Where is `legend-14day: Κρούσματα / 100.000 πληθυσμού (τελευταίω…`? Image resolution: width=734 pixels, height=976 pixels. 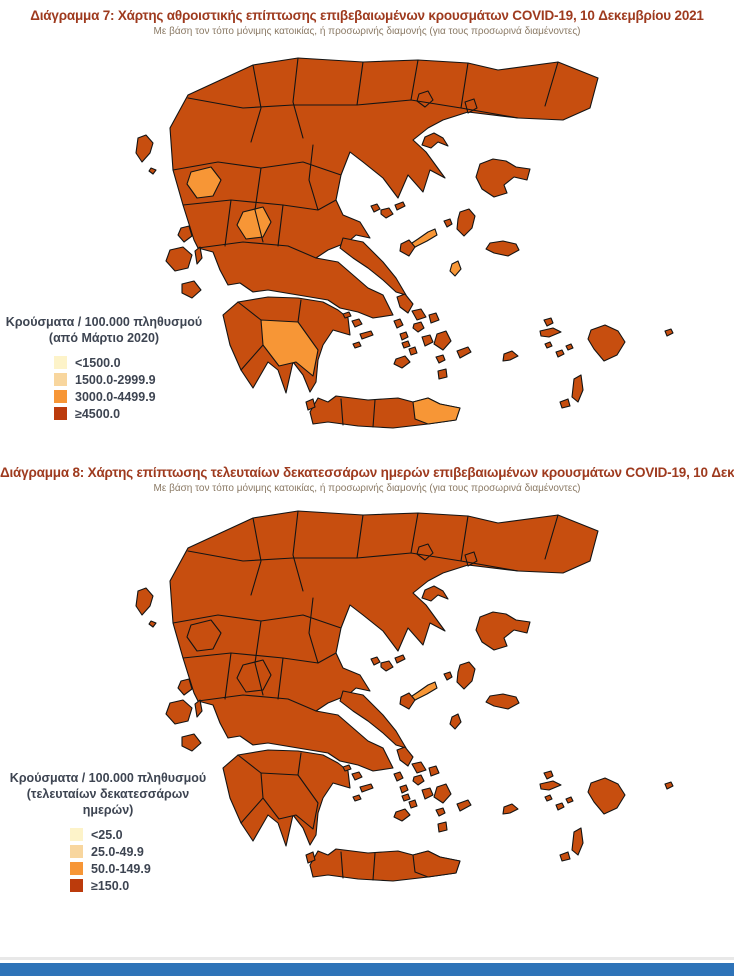 legend-14day: Κρούσματα / 100.000 πληθυσμού (τελευταίω… is located at coordinates (108, 832).